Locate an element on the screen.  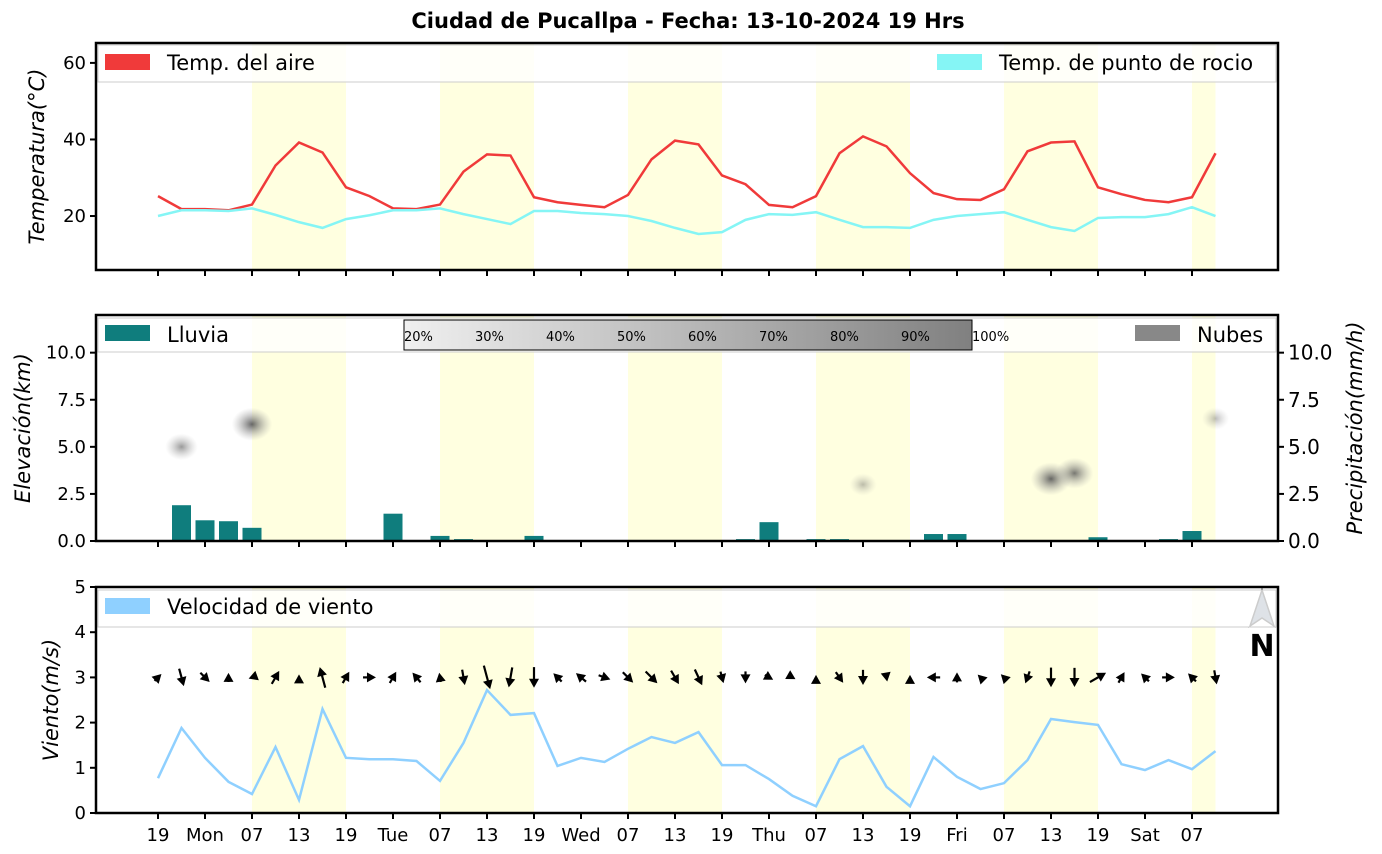
daylight-band is located at coordinates (1204, 428).